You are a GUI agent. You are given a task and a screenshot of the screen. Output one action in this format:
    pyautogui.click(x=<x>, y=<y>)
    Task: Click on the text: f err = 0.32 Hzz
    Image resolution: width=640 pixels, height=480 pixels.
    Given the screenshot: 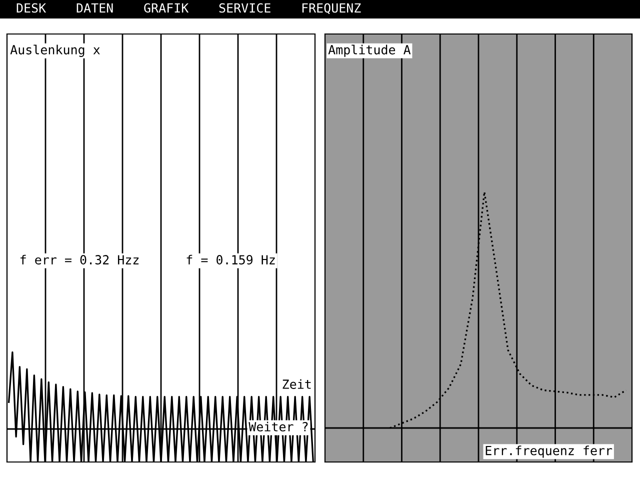 What is the action you would take?
    pyautogui.click(x=79, y=259)
    